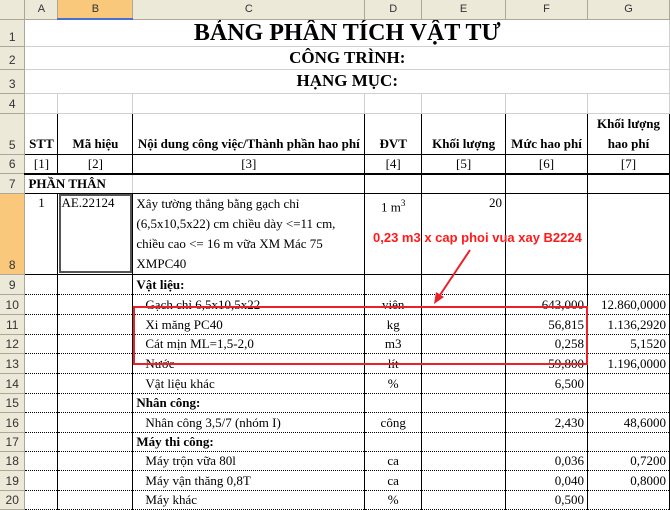 This screenshot has height=510, width=670. I want to click on column-header-E: E, so click(464, 10).